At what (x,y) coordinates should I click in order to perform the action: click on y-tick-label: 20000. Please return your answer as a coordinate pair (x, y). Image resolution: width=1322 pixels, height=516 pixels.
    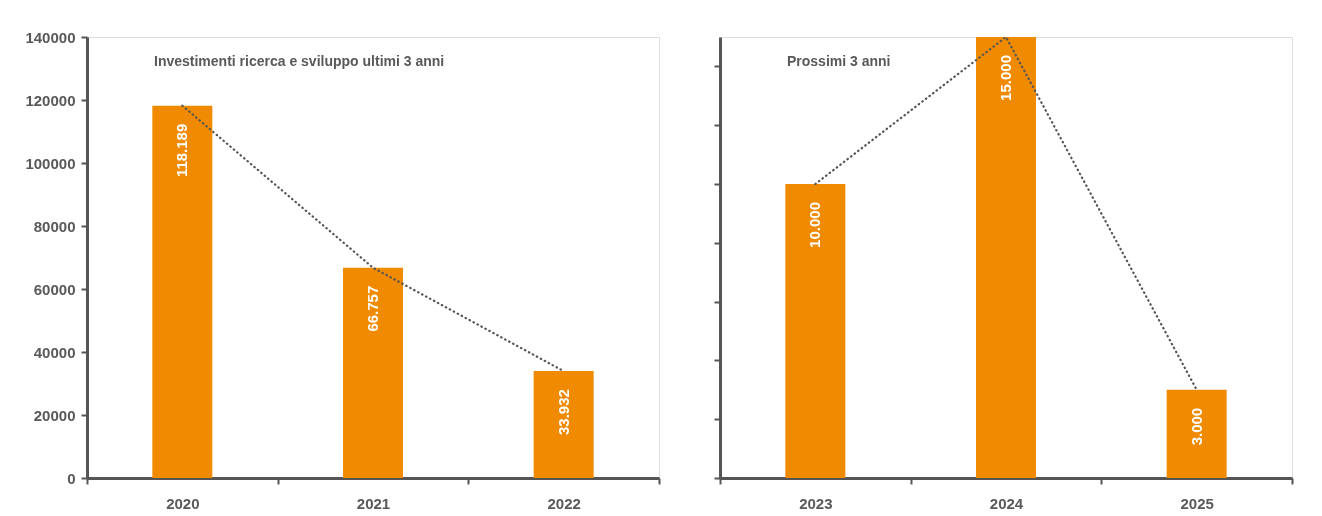
    Looking at the image, I should click on (54, 415).